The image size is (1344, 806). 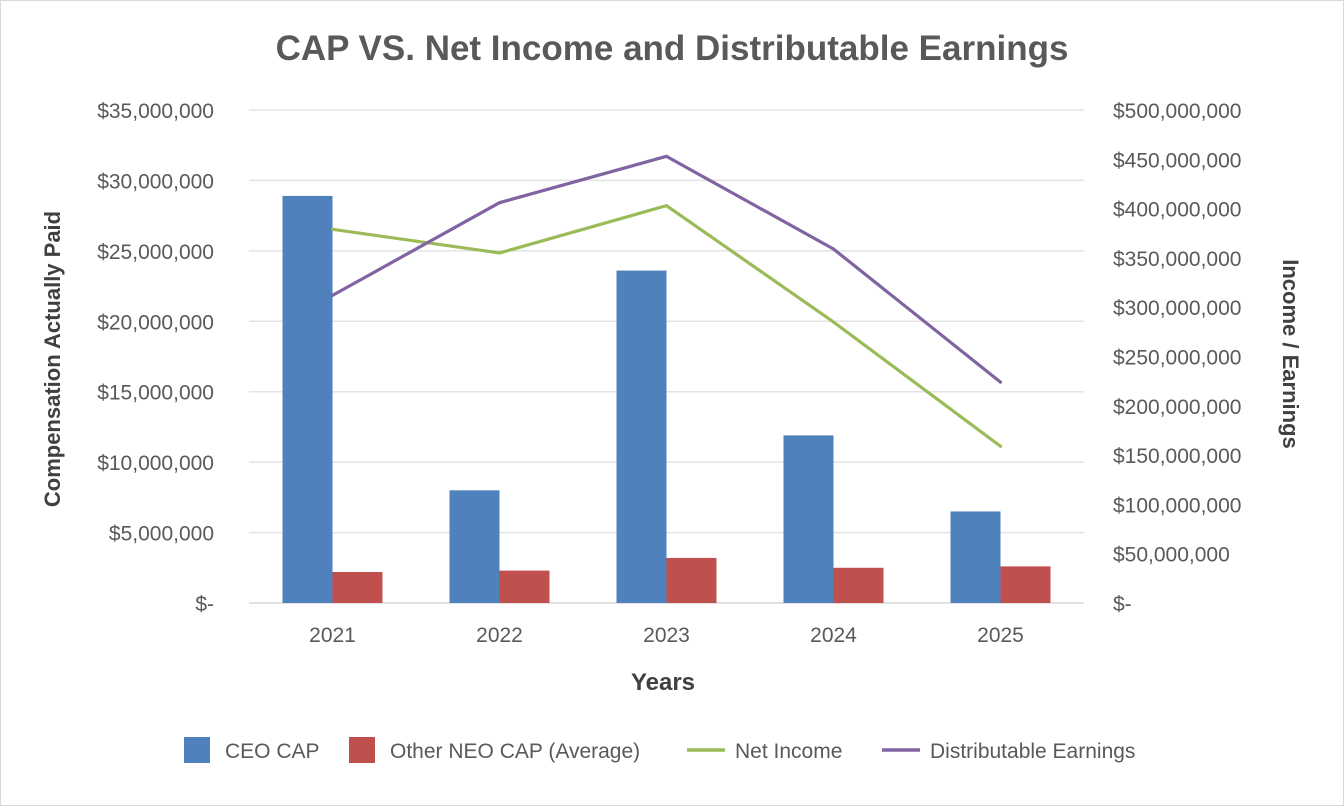 I want to click on y2-tick-label: $50,000,000, so click(x=1171, y=555).